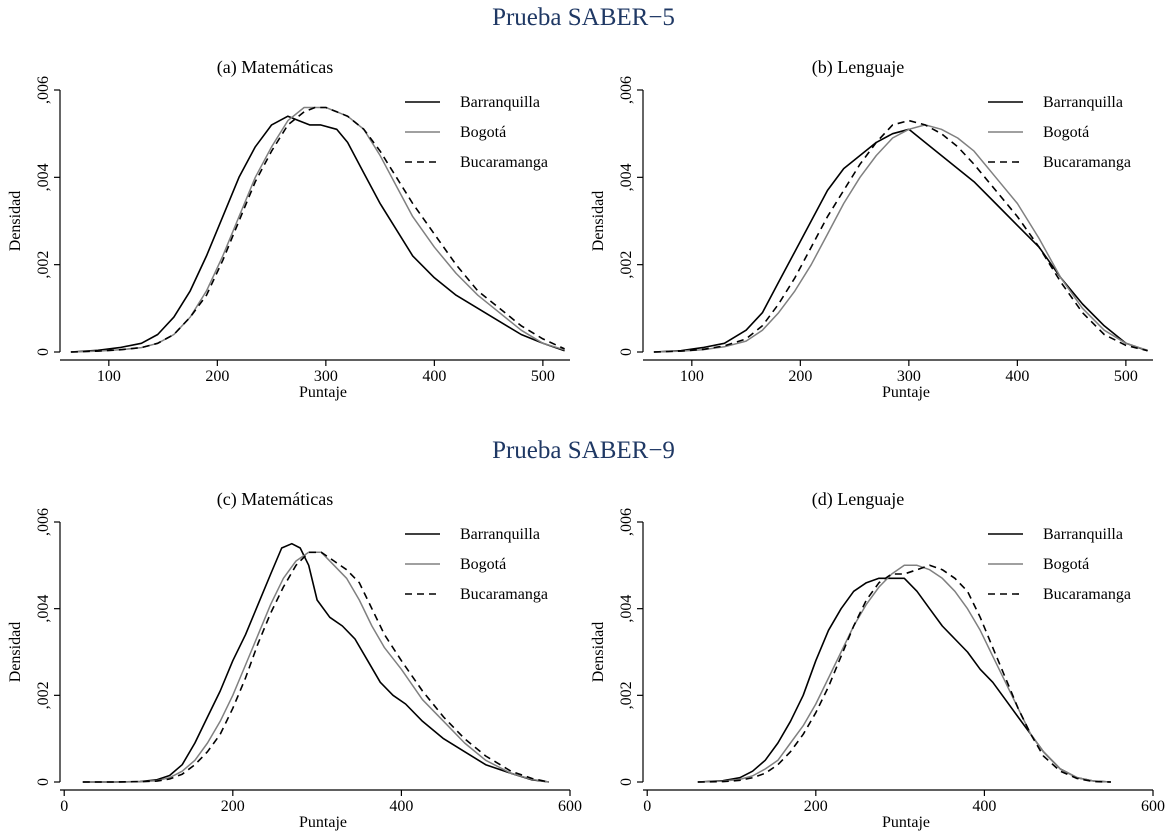 This screenshot has width=1167, height=833. What do you see at coordinates (583, 17) in the screenshot?
I see `section-title-saber5: Prueba SABER−5` at bounding box center [583, 17].